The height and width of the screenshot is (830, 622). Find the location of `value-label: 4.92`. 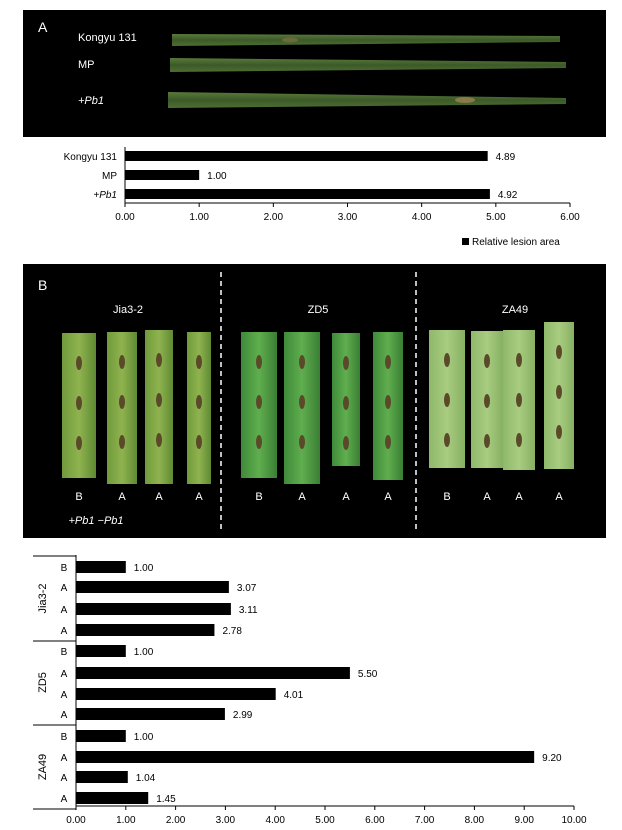

value-label: 4.92 is located at coordinates (508, 195).